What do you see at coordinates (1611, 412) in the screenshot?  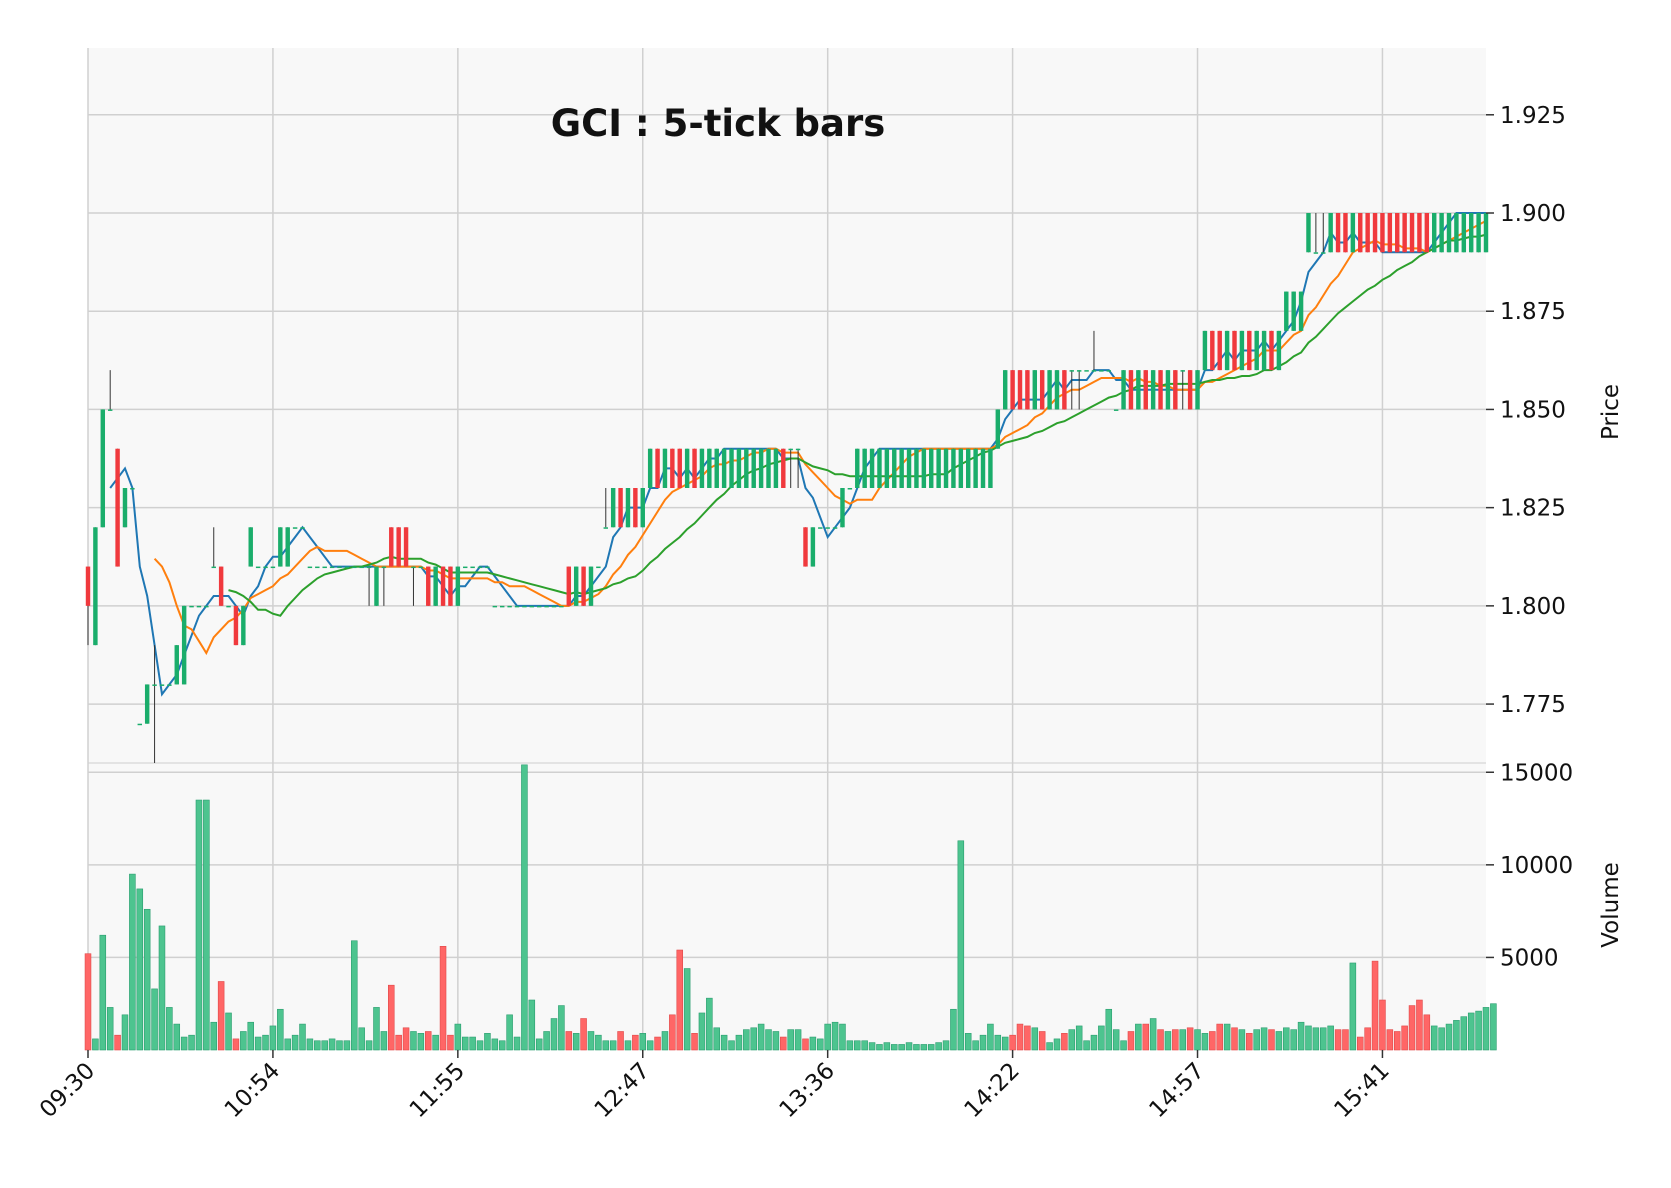 I see `price-axis-label: Price` at bounding box center [1611, 412].